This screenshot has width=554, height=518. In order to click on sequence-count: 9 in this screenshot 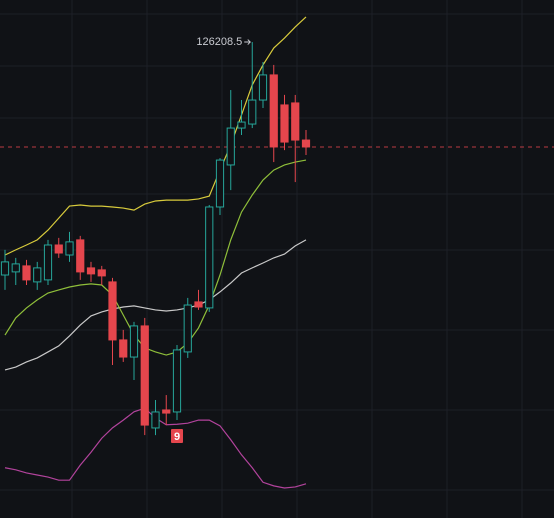, I will do `click(177, 437)`.